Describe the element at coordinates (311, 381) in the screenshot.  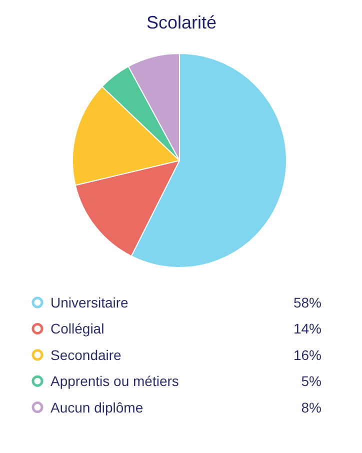
I see `data-label: 5%` at that location.